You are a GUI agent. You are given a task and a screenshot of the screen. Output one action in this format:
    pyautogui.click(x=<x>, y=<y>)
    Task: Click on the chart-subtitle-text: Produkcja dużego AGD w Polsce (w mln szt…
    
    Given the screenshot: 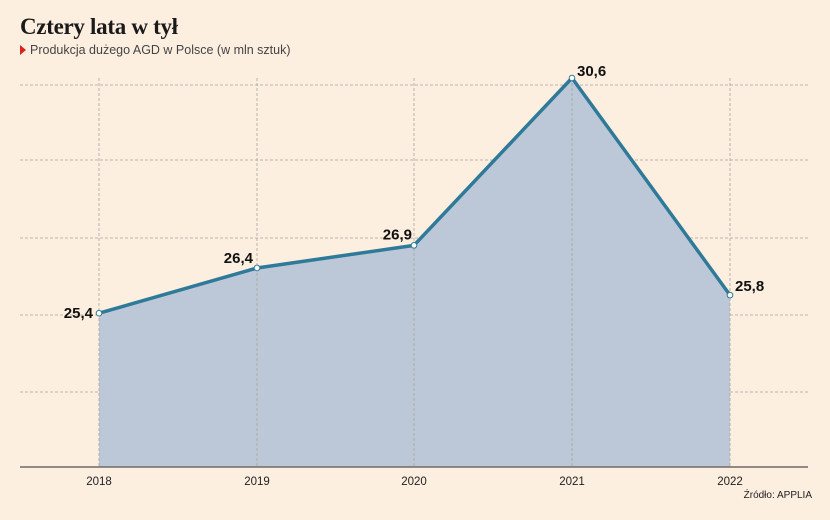 What is the action you would take?
    pyautogui.click(x=160, y=50)
    